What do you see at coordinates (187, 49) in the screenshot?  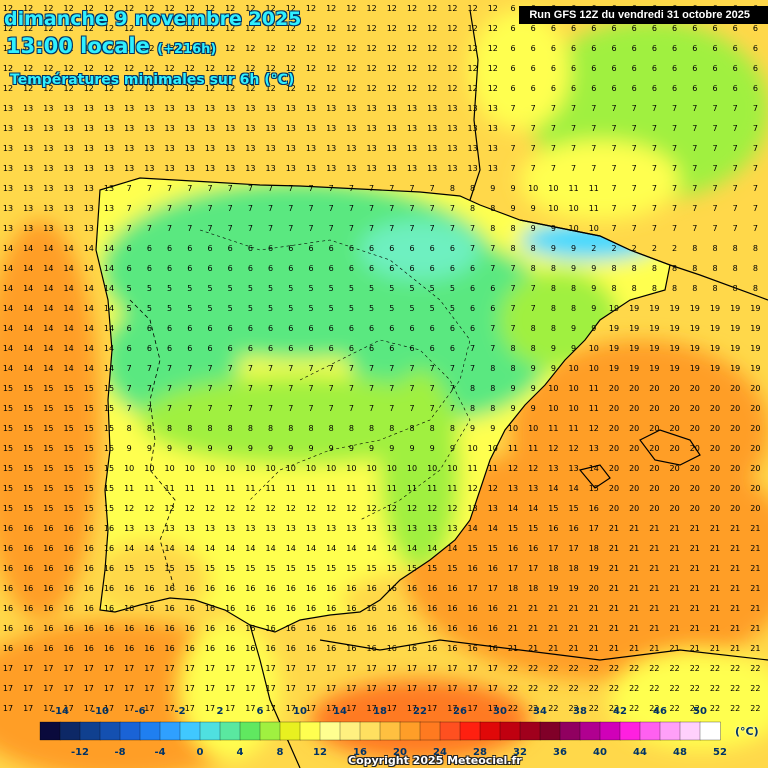 I see `lead-time: (+216h)` at bounding box center [187, 49].